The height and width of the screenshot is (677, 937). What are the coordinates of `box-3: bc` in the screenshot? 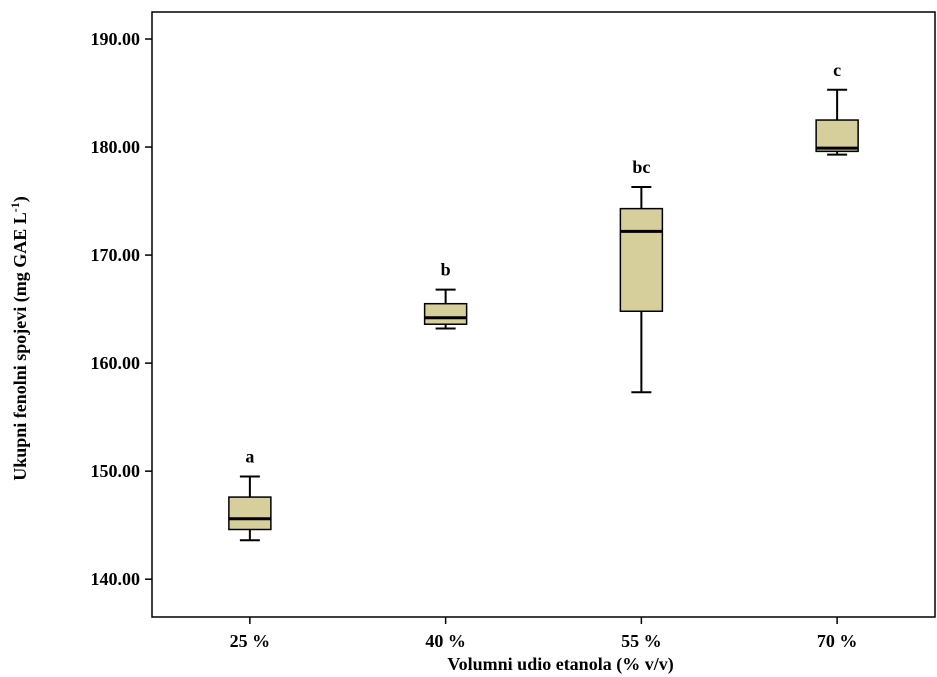 It's located at (641, 275).